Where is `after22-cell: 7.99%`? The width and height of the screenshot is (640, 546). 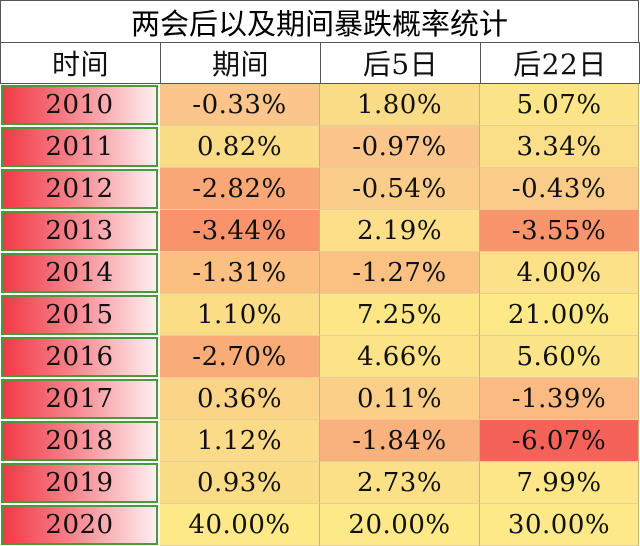 after22-cell: 7.99% is located at coordinates (559, 483).